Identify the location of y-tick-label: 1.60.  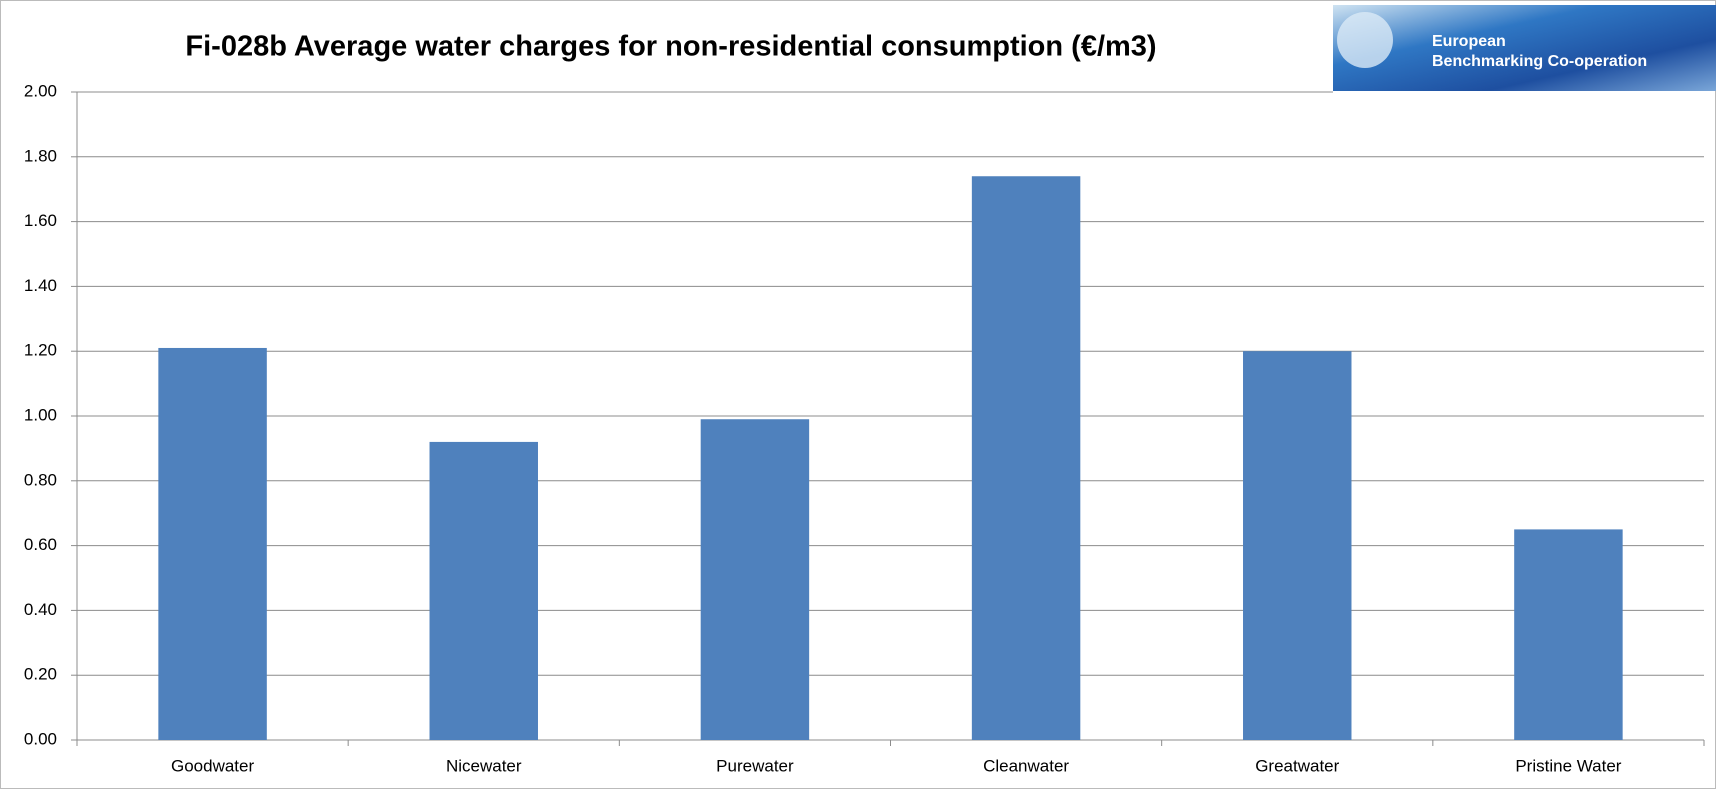
(40, 220).